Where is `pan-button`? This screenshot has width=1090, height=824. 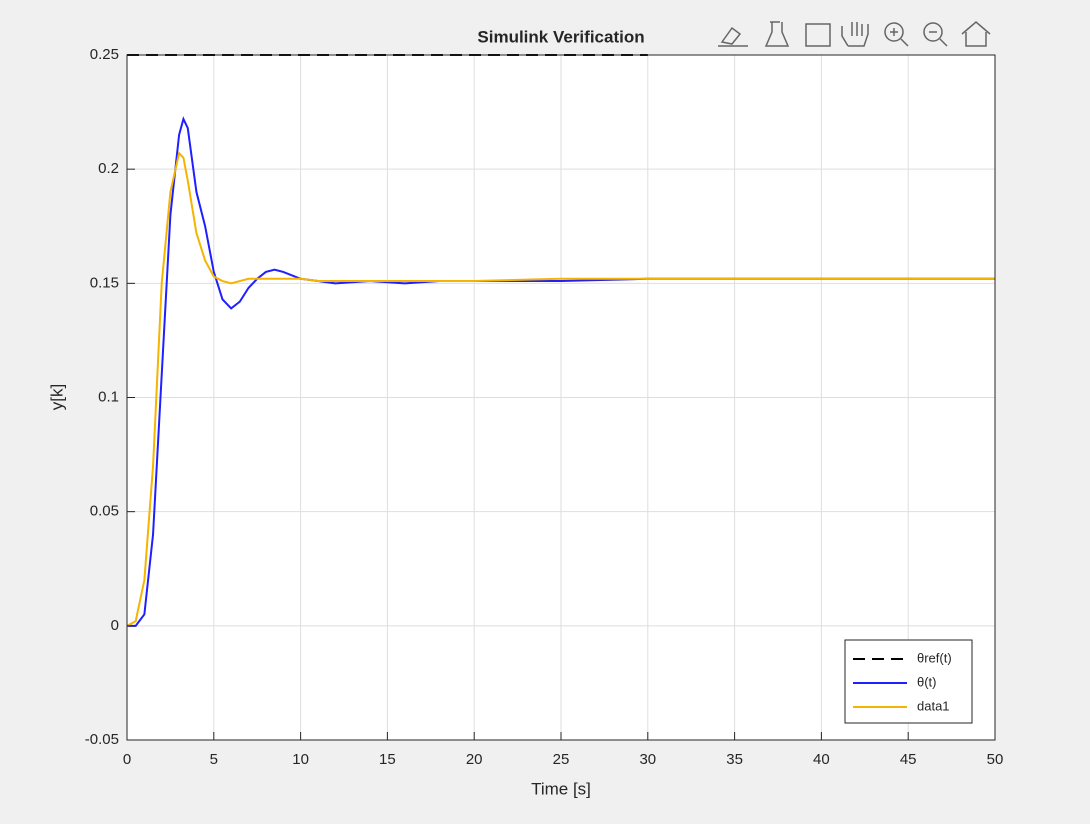 pan-button is located at coordinates (855, 34).